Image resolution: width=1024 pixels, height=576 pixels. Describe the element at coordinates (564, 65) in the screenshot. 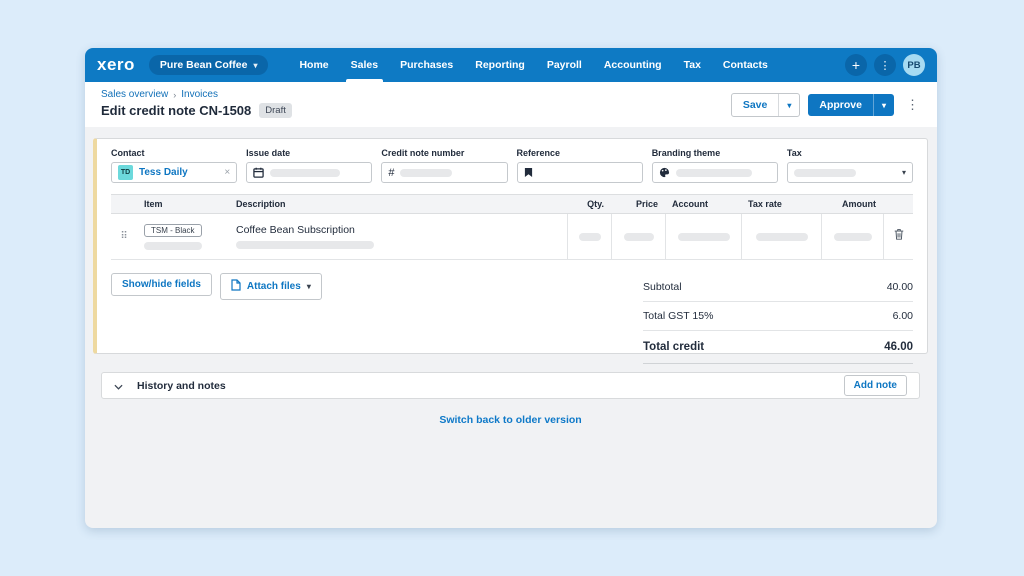

I see `nav-item-payroll: Payroll` at that location.